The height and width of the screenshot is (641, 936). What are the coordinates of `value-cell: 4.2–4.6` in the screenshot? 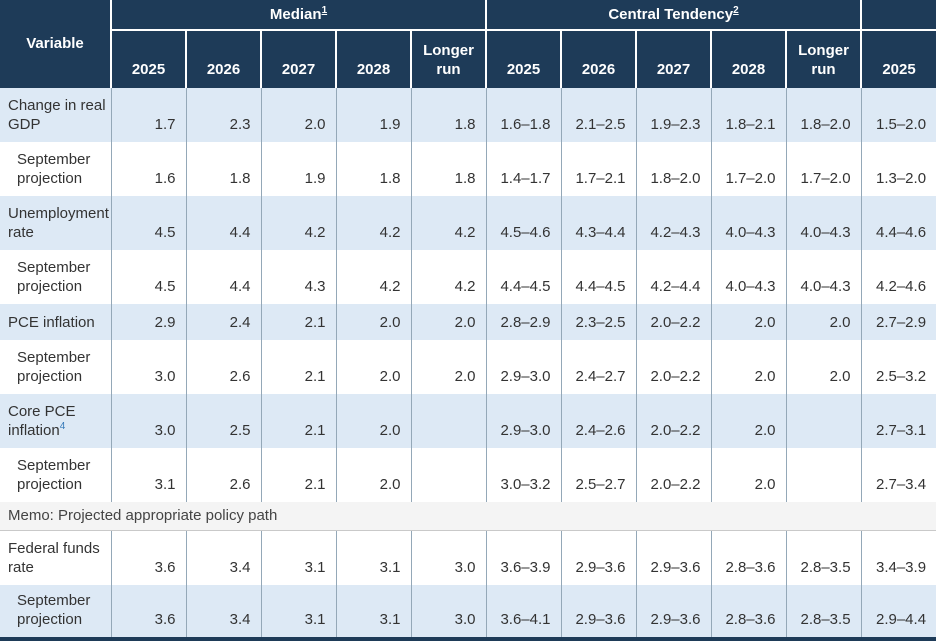 It's located at (898, 277).